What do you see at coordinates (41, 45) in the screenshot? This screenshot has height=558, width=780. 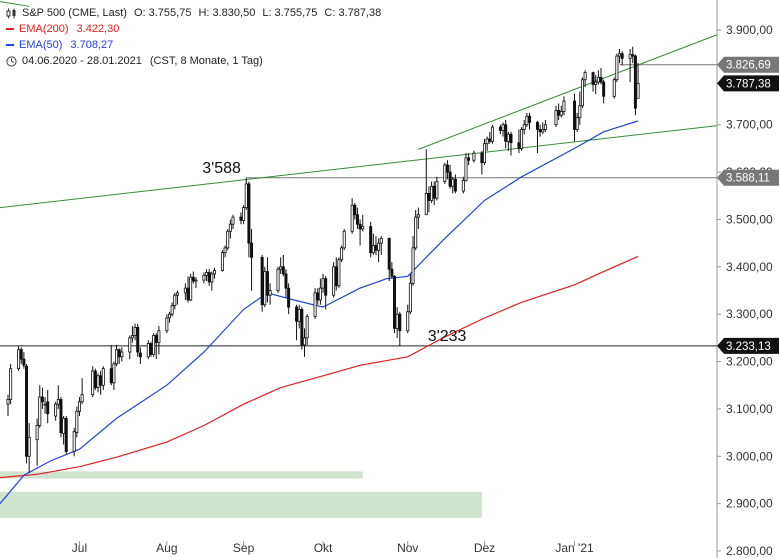 I see `legend-ema50-label: EMA(50)` at bounding box center [41, 45].